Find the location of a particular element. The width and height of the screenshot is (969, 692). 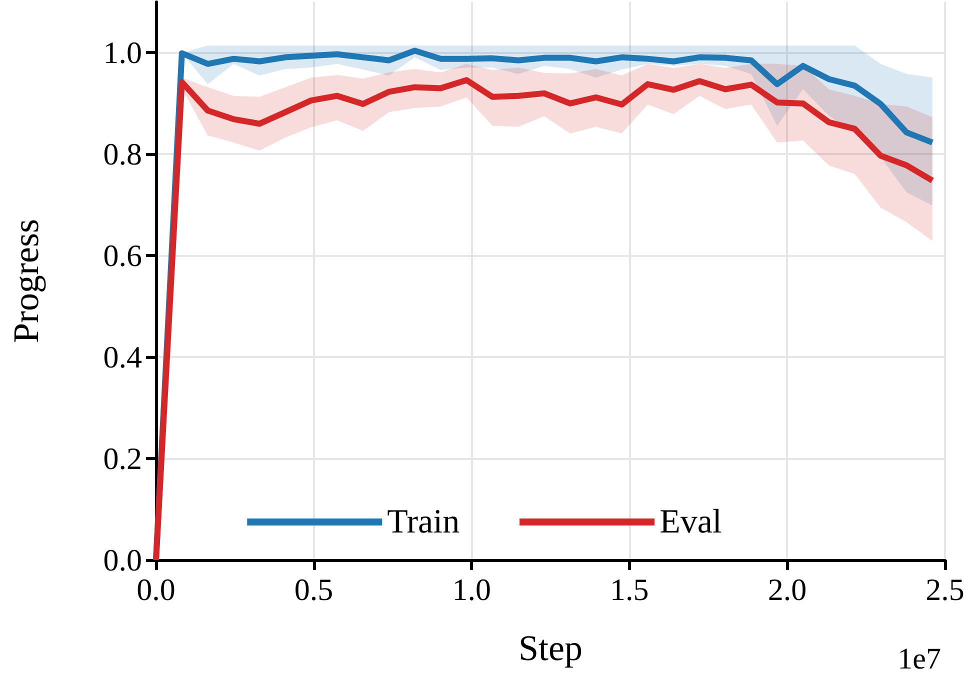

y-tick-label: 0.4 is located at coordinates (122, 357).